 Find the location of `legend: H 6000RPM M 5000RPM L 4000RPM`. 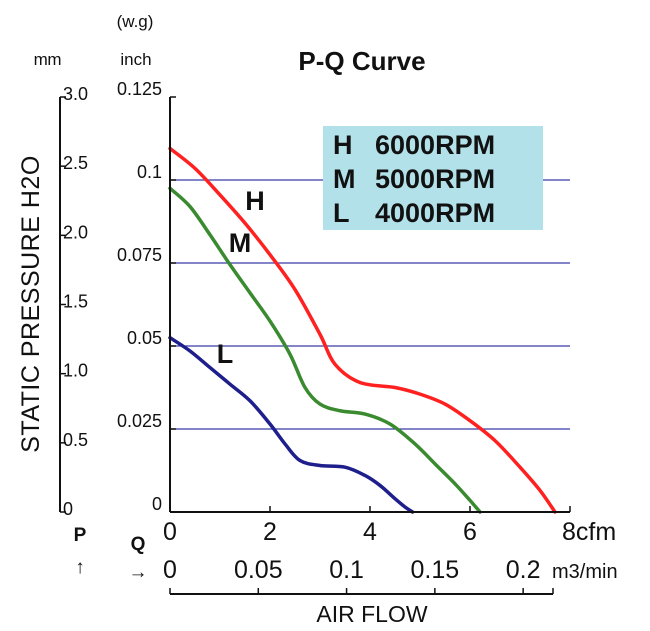

legend: H 6000RPM M 5000RPM L 4000RPM is located at coordinates (433, 178).